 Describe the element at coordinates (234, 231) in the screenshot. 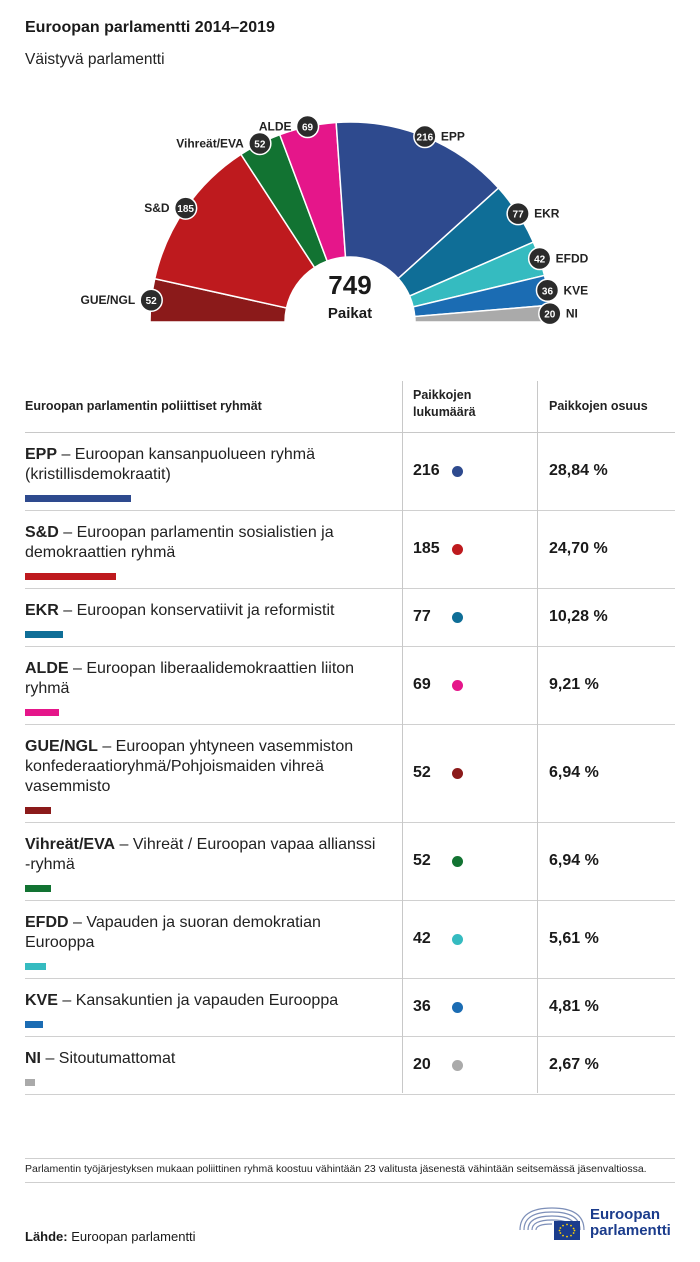

I see `segment-s-d` at that location.